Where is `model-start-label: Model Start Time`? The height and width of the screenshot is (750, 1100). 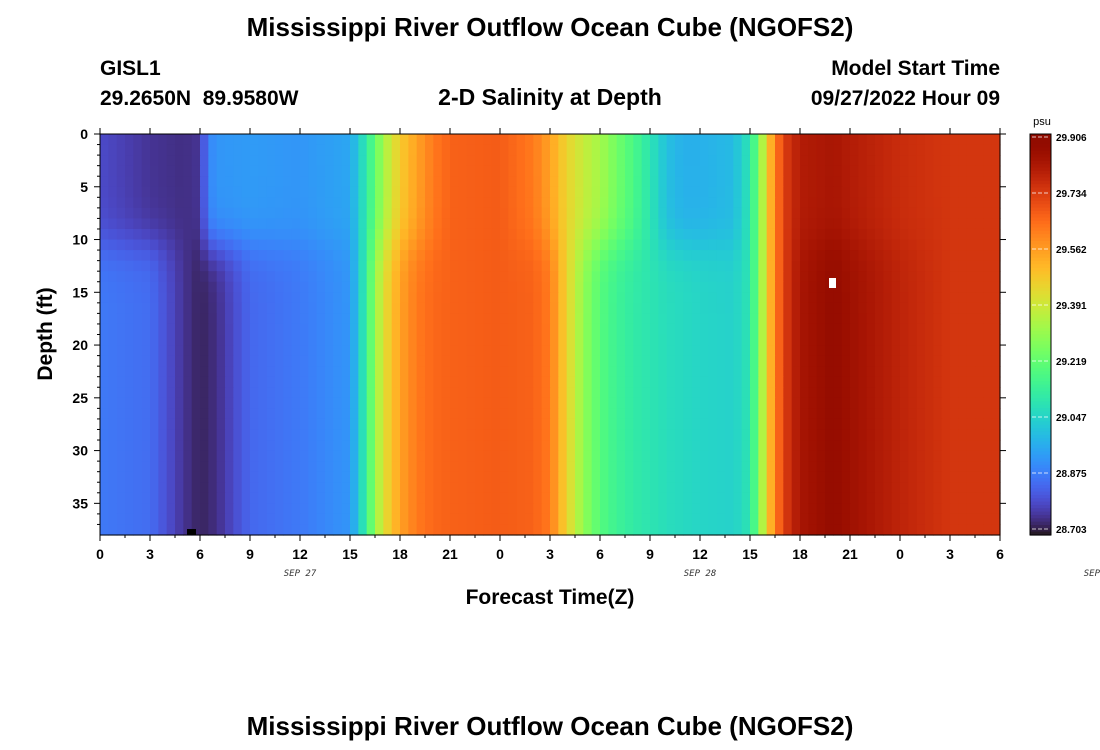
model-start-label: Model Start Time is located at coordinates (915, 68).